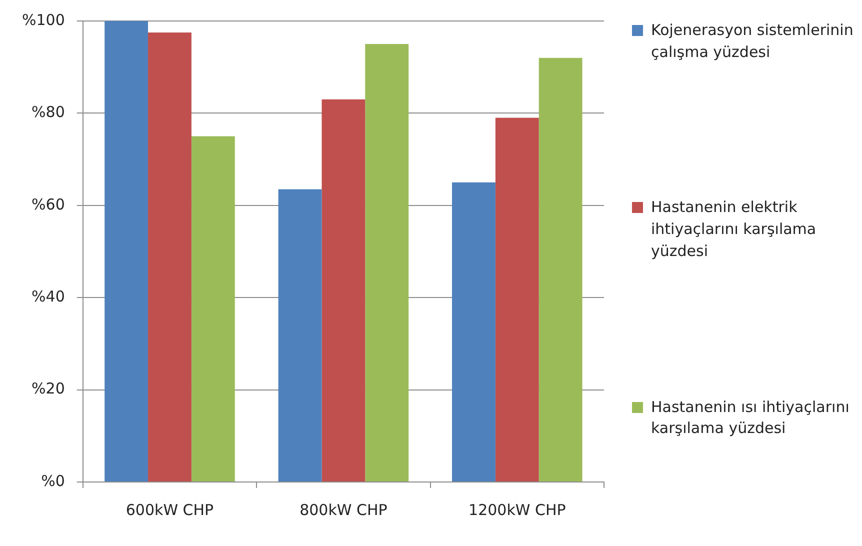  What do you see at coordinates (48, 389) in the screenshot?
I see `y-tick-label: %20` at bounding box center [48, 389].